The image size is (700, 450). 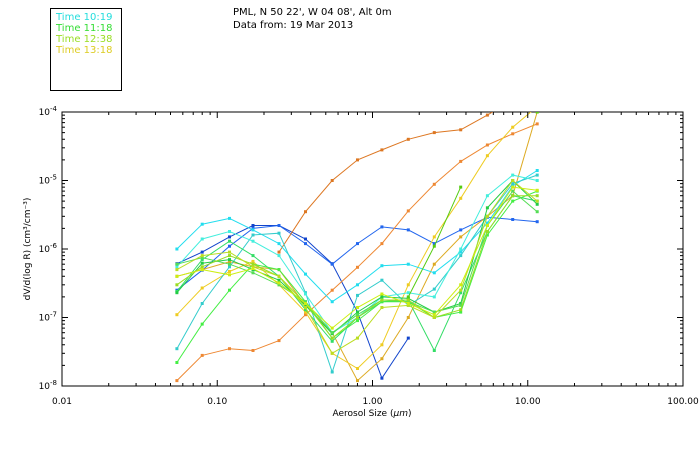 What do you see at coordinates (48, 111) in the screenshot?
I see `y-tick-label: 10⁻⁴` at bounding box center [48, 111].